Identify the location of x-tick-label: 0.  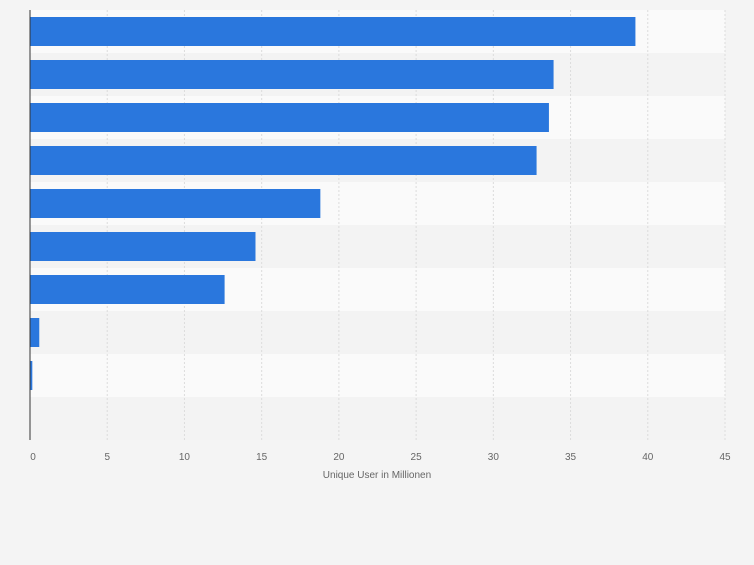
(33, 457).